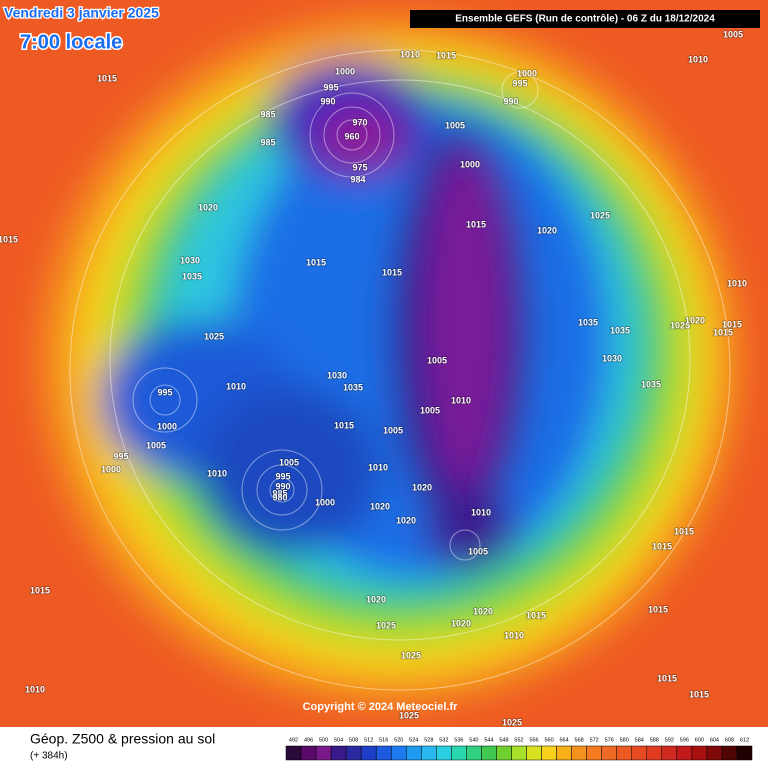 The image size is (768, 768). I want to click on colorbar-label: 524, so click(413, 740).